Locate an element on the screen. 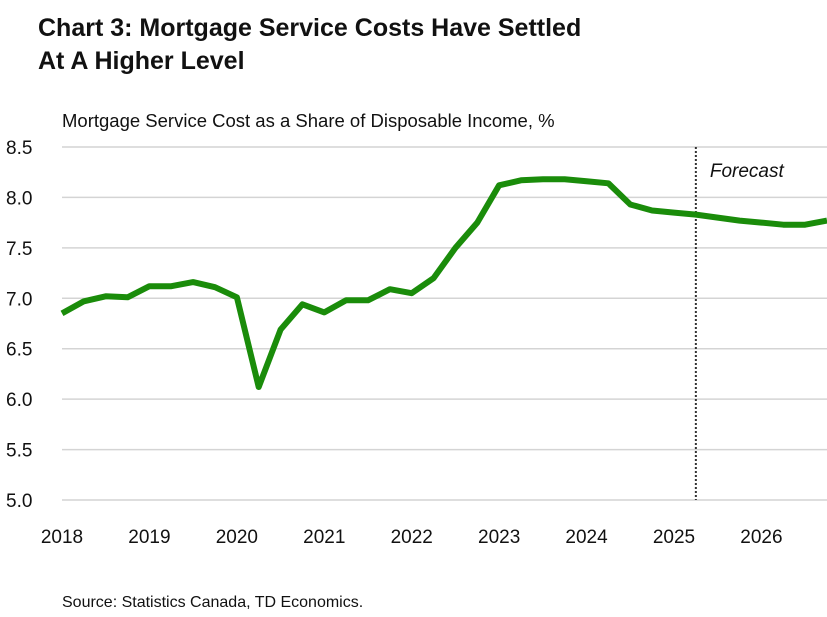  forecast-label: Forecast is located at coordinates (747, 171).